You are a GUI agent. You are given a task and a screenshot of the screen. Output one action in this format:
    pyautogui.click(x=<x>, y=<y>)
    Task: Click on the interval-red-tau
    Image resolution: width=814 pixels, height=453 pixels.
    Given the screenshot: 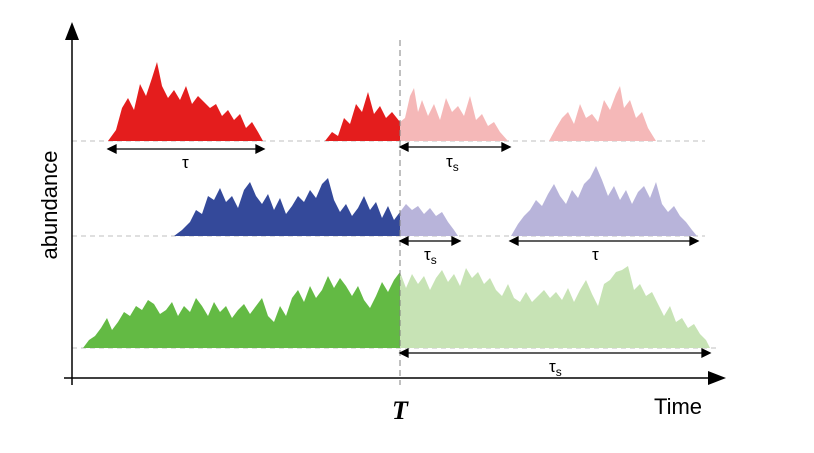 What is the action you would take?
    pyautogui.click(x=186, y=149)
    